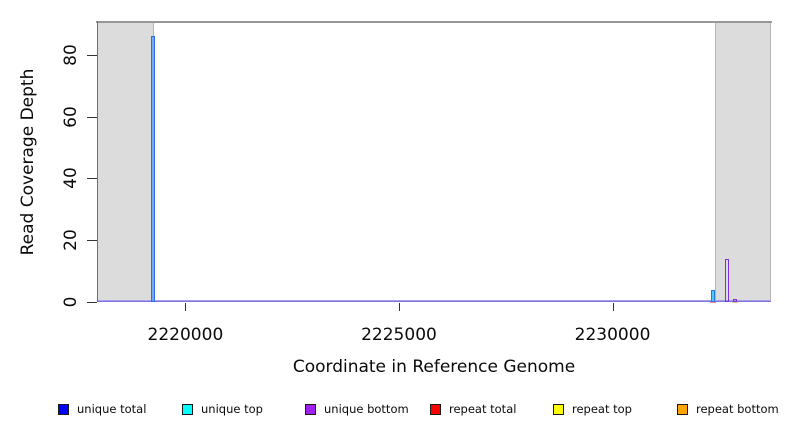 The width and height of the screenshot is (792, 432). What do you see at coordinates (737, 409) in the screenshot?
I see `legend-label: repeat bottom` at bounding box center [737, 409].